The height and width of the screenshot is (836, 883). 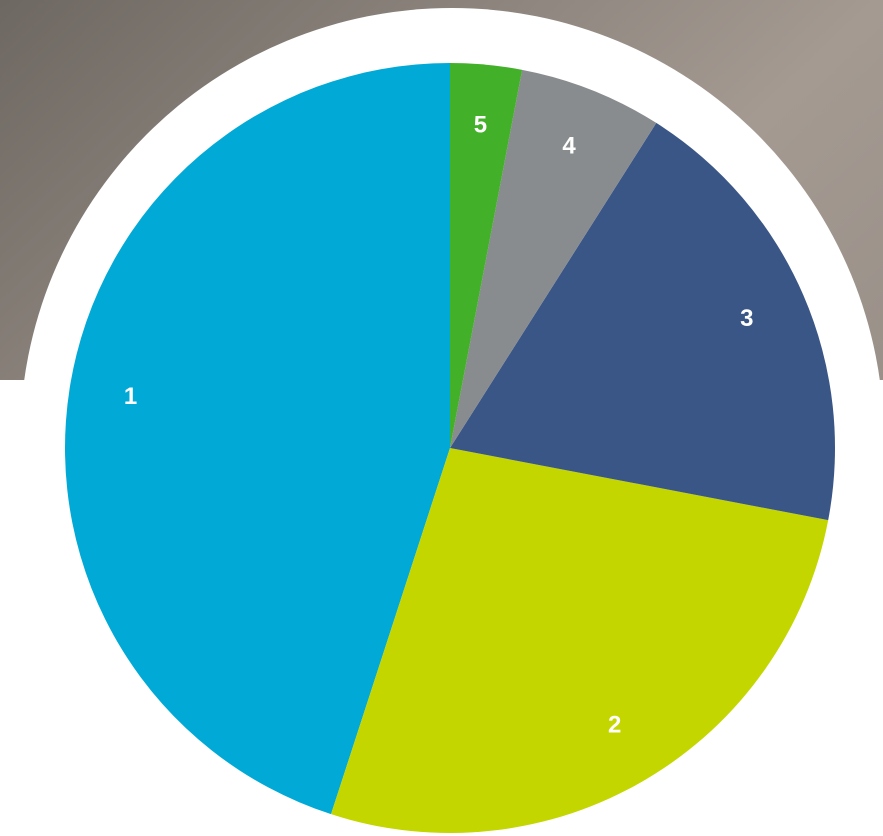 I want to click on slice-label: 1, so click(x=130, y=396).